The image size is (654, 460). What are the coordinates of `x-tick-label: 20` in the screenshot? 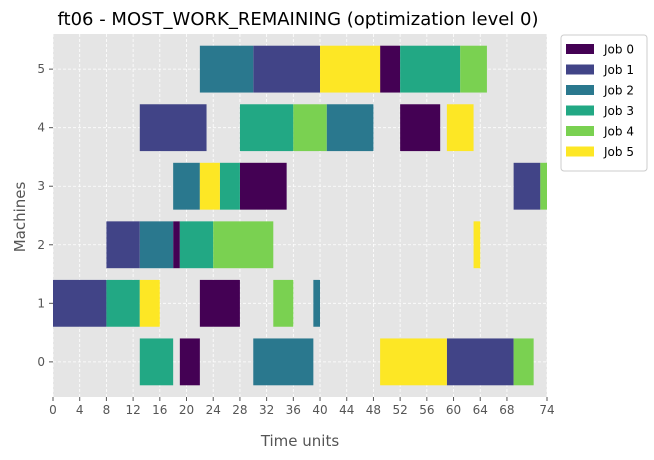 It's located at (186, 410).